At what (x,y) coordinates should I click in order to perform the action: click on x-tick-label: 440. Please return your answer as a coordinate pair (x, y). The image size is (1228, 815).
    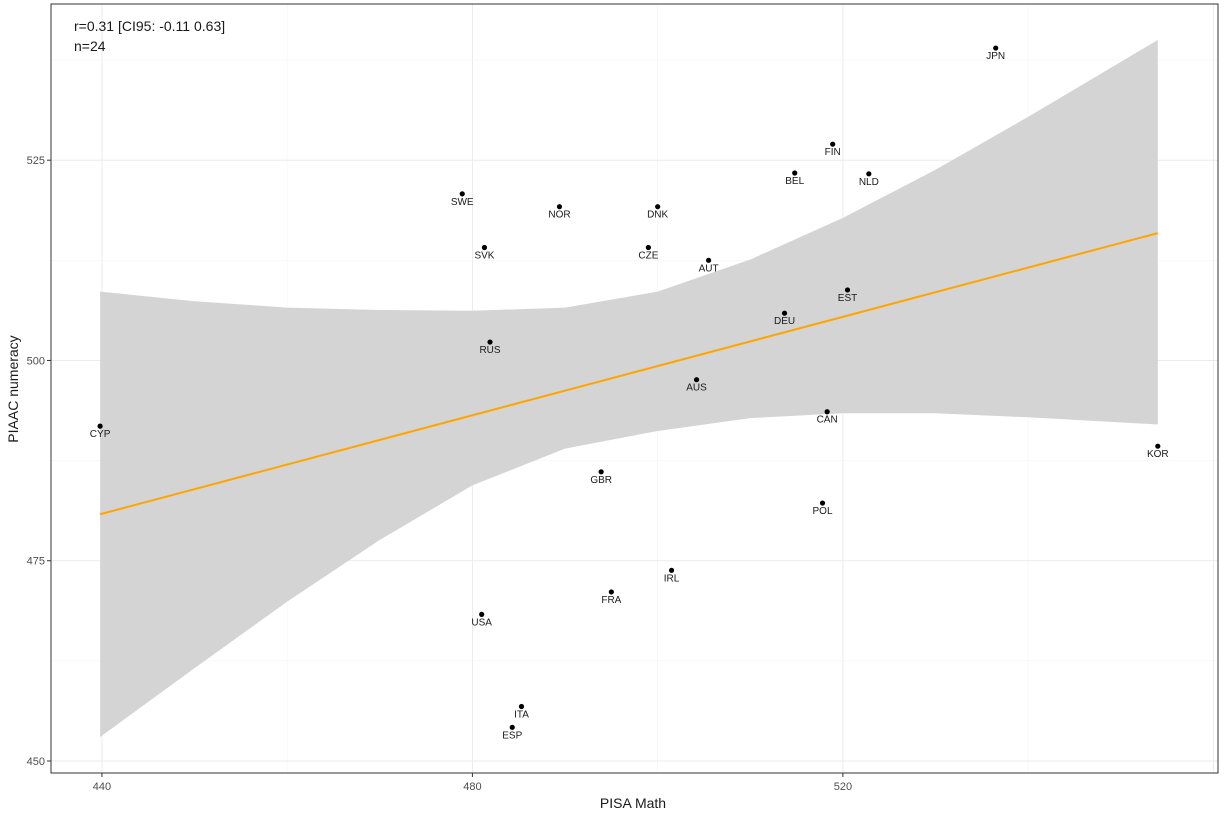
    Looking at the image, I should click on (102, 787).